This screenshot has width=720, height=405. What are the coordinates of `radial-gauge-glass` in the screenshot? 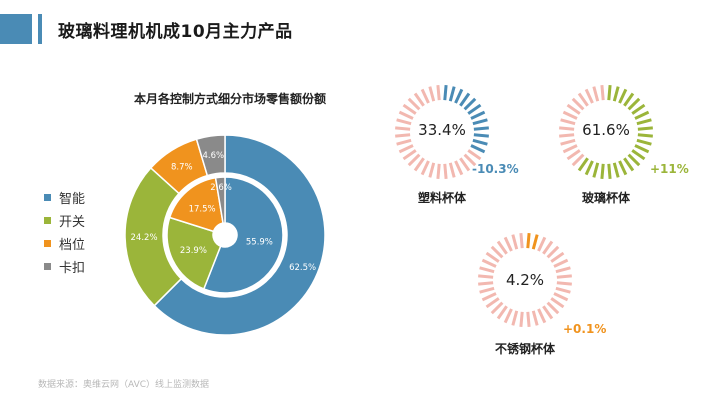 It's located at (606, 132).